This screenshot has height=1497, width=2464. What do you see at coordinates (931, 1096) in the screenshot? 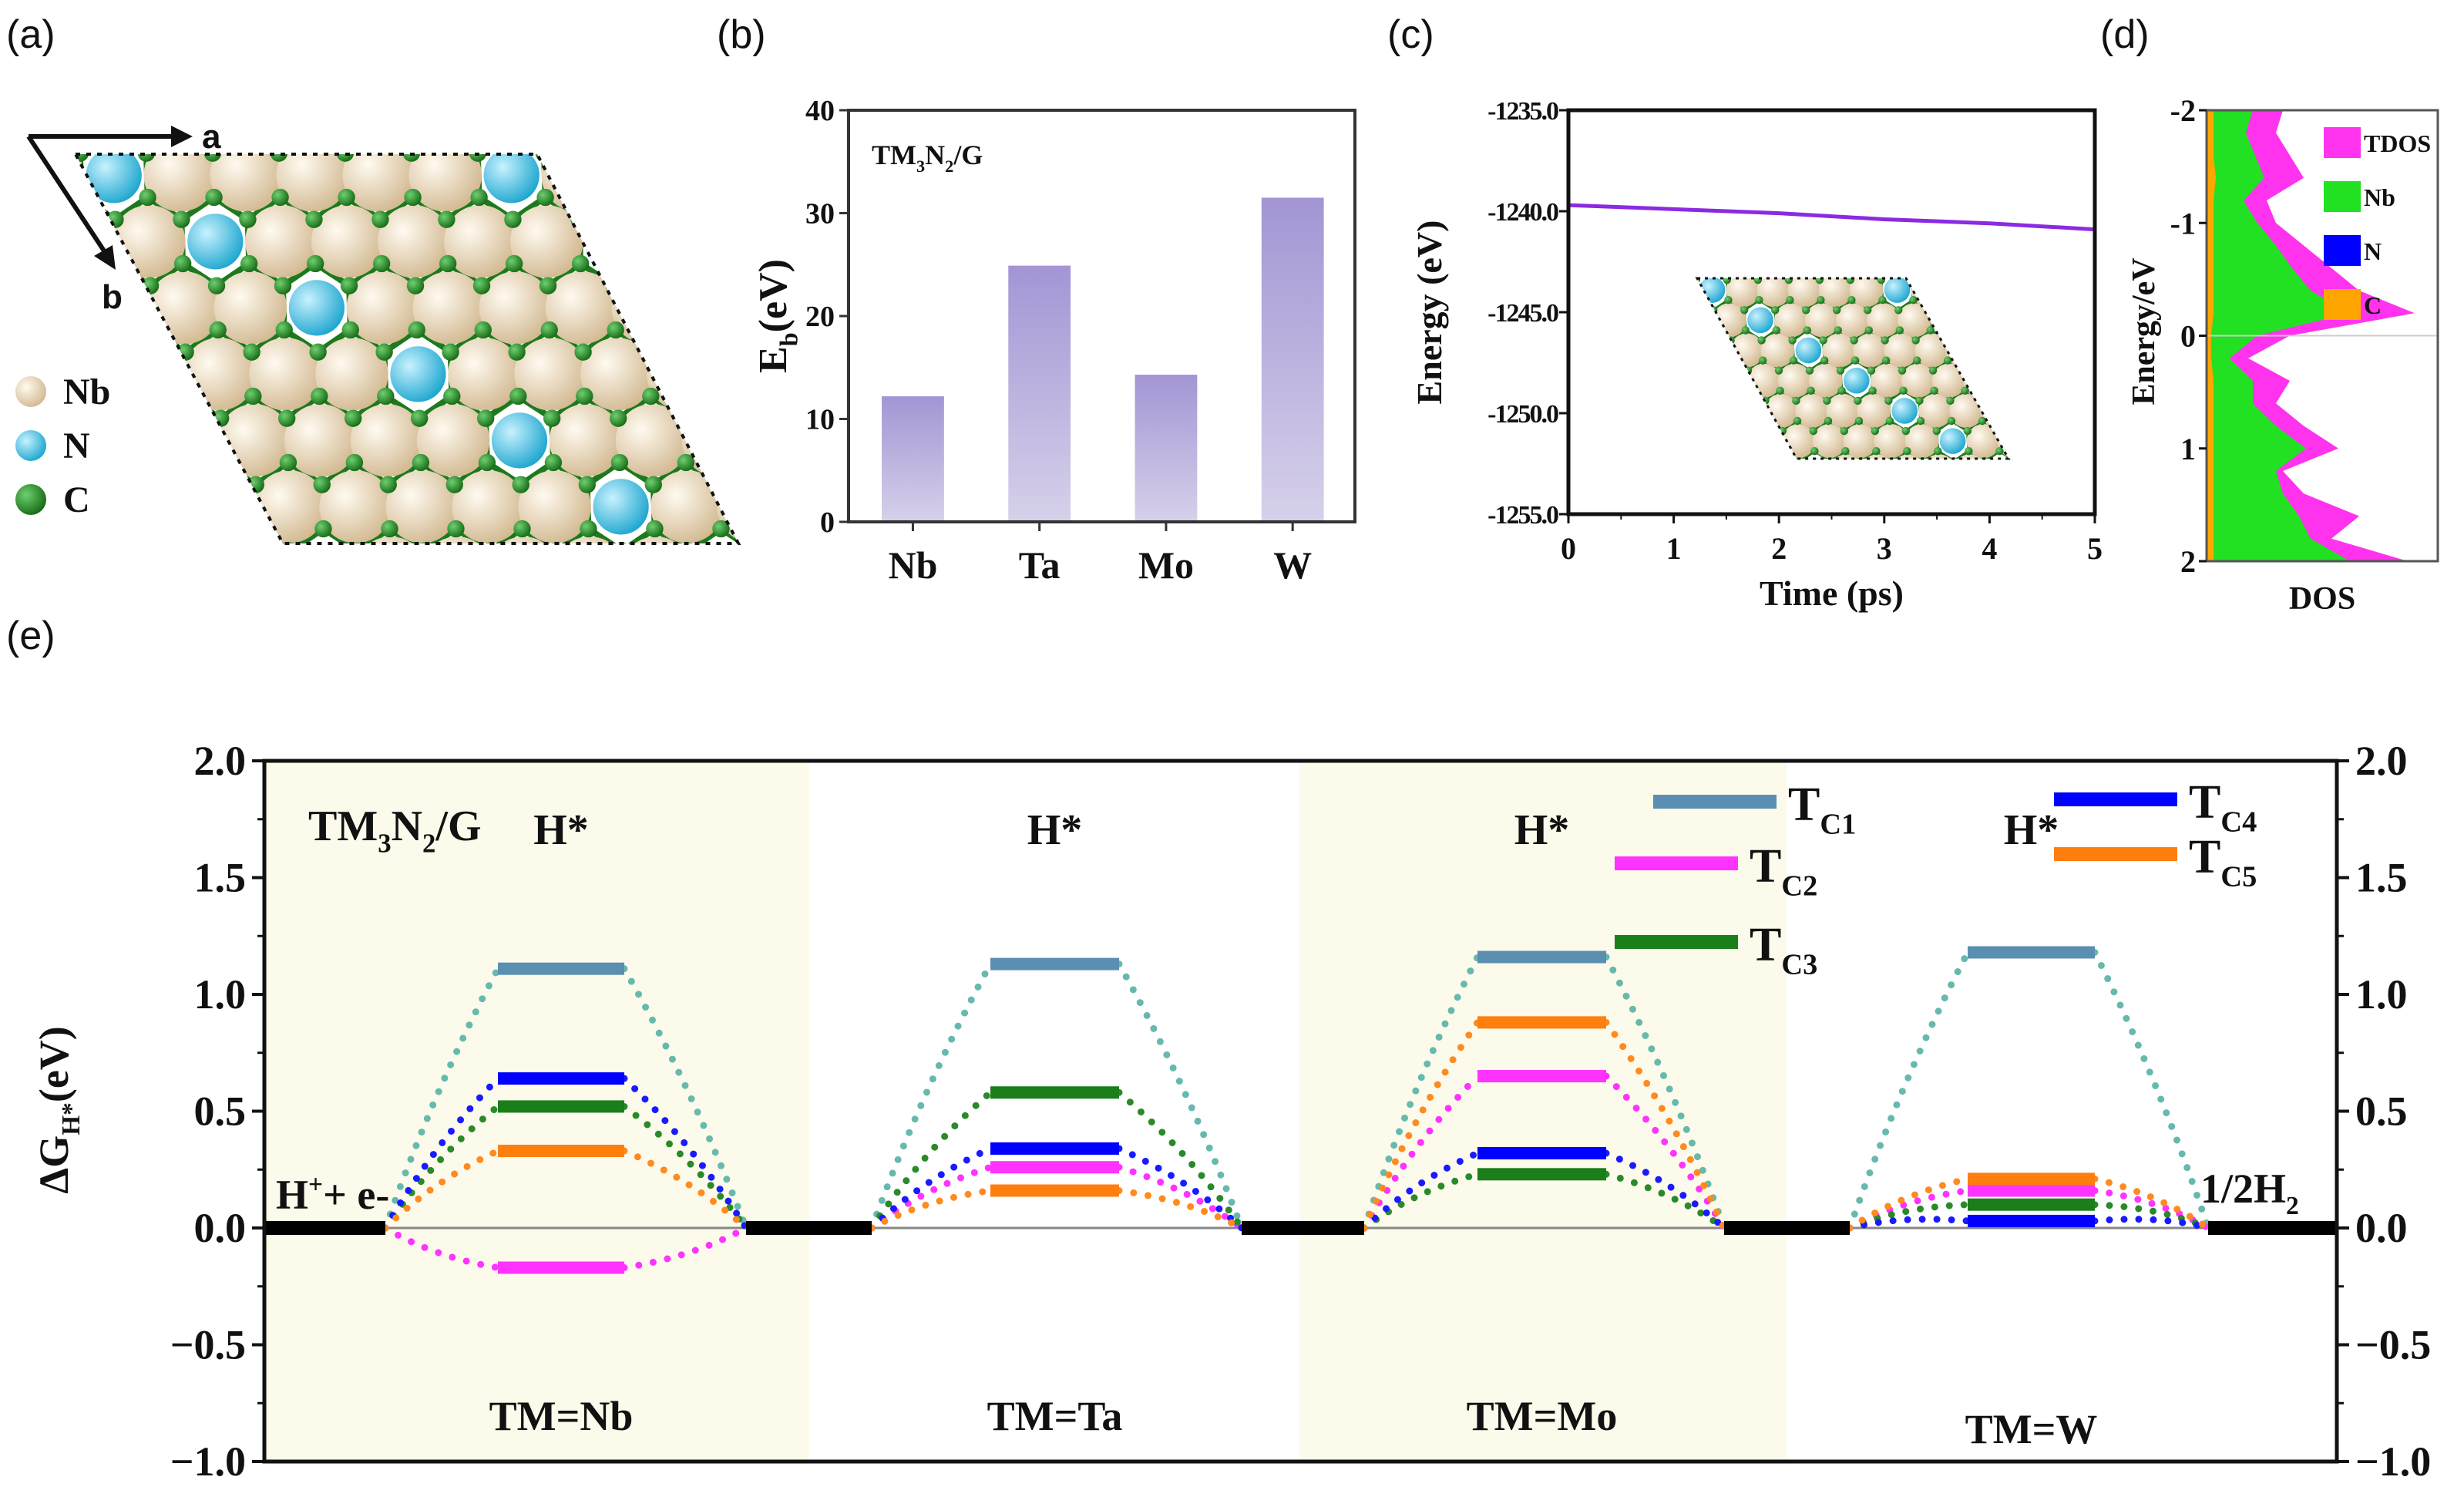
I see `connector-dotted-line` at bounding box center [931, 1096].